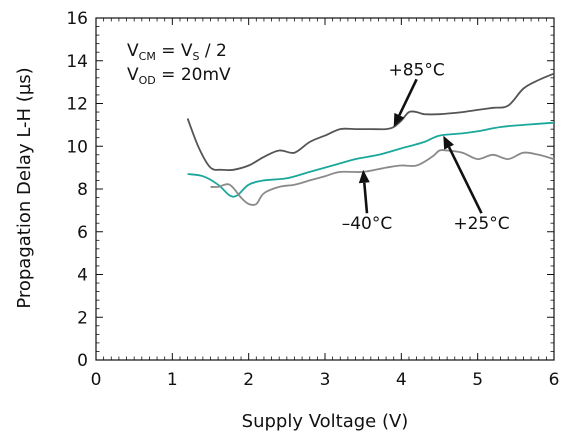 Image resolution: width=566 pixels, height=436 pixels. I want to click on y-tick-label: 4, so click(82, 276).